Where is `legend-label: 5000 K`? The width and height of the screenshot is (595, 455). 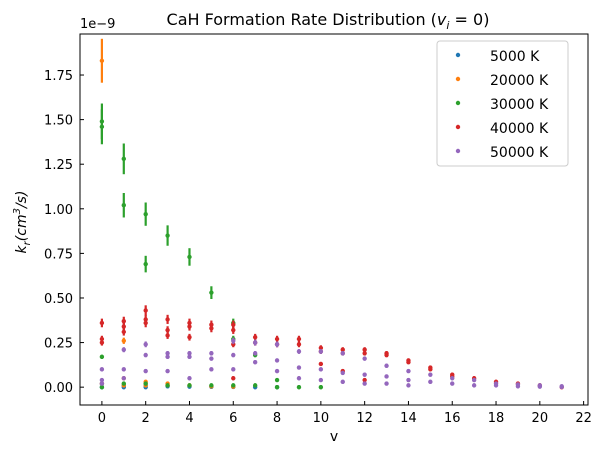 legend-label: 5000 K is located at coordinates (515, 57).